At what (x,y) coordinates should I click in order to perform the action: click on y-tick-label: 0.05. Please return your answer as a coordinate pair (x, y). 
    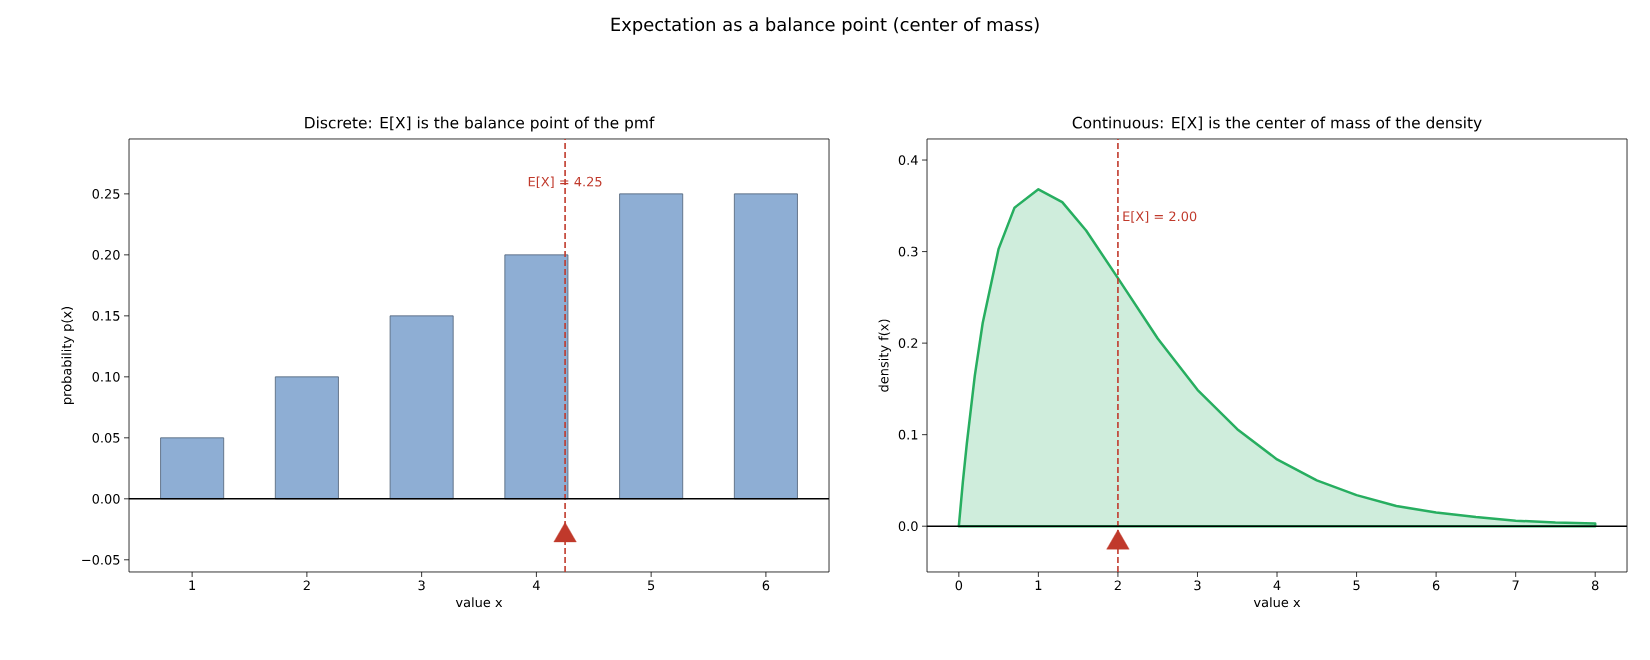
    Looking at the image, I should click on (106, 437).